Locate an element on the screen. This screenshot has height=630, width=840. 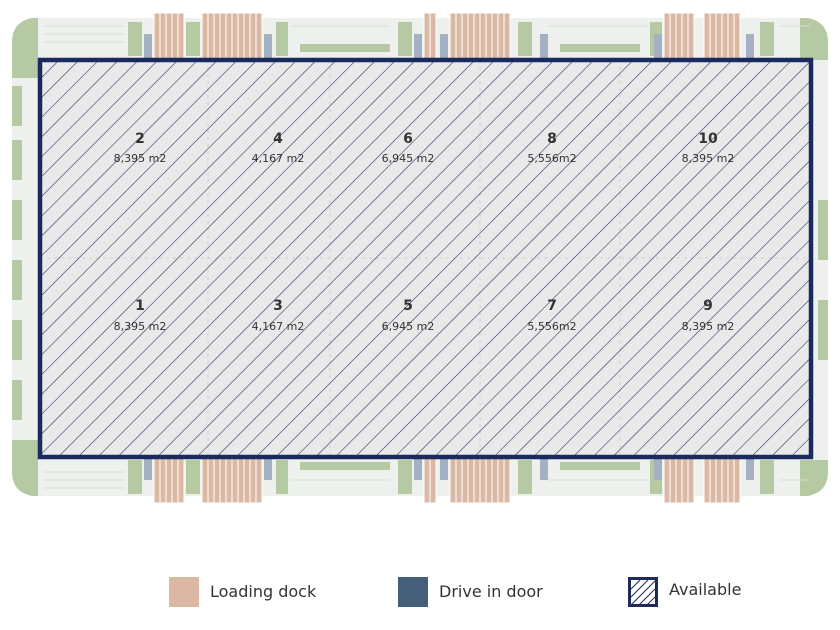
unit-number: 4 is located at coordinates (278, 139).